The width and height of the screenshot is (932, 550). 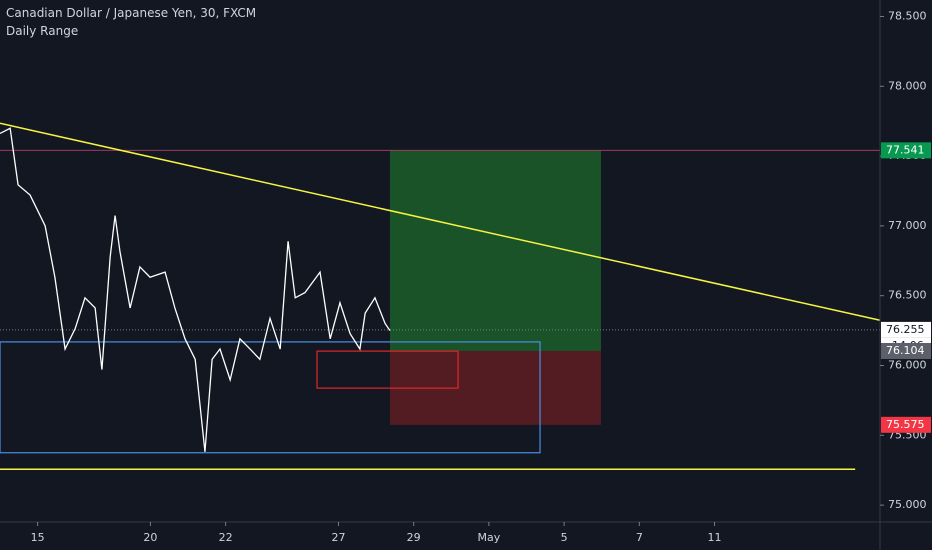 What do you see at coordinates (489, 537) in the screenshot?
I see `x-tick-label: May` at bounding box center [489, 537].